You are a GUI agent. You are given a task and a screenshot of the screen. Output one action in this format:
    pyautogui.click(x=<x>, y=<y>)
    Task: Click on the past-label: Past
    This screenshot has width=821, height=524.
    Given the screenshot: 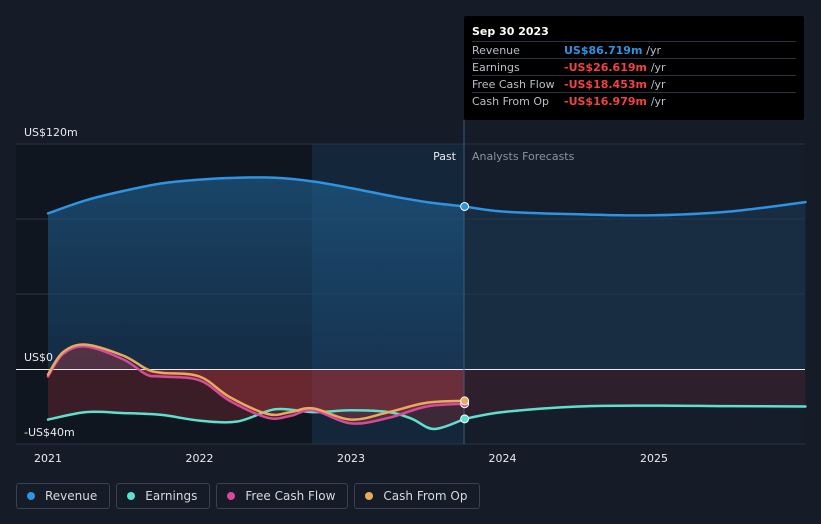 What is the action you would take?
    pyautogui.click(x=445, y=156)
    